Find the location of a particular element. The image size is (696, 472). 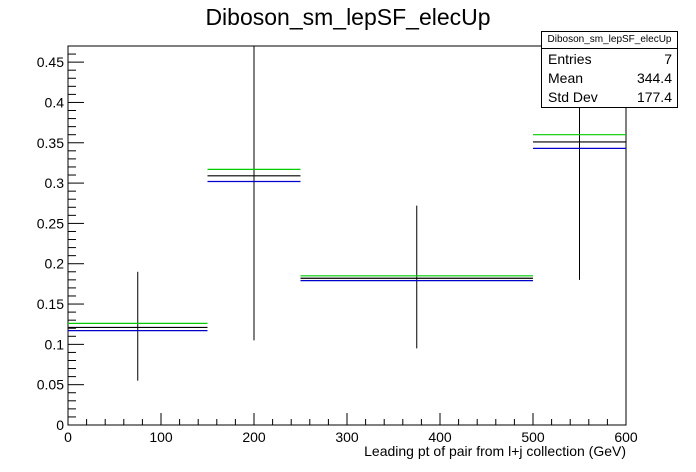

y-axis: 0 0.05 0.1 0.15 0.2 0.25 0.3 0.35 0.4 0.45 is located at coordinates (60, 239).